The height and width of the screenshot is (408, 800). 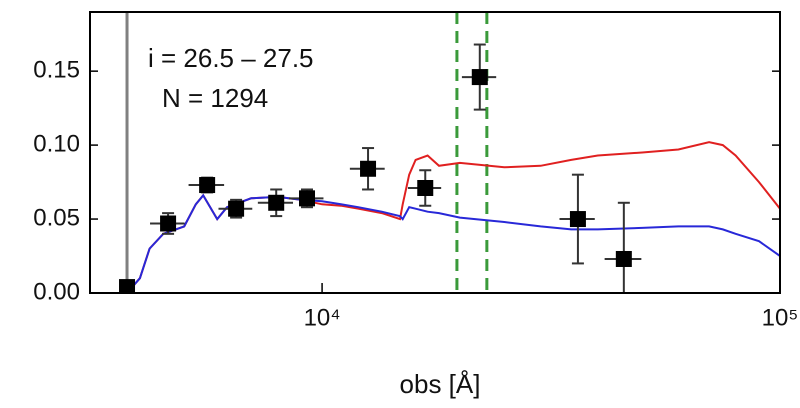 I want to click on y-tick-label: 0.05, so click(x=56, y=217).